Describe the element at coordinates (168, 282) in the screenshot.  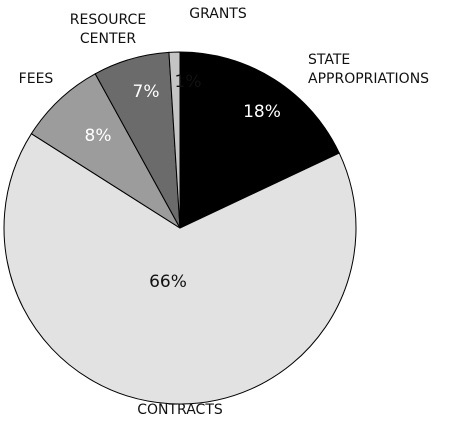
I see `slice-percent: 66%` at that location.